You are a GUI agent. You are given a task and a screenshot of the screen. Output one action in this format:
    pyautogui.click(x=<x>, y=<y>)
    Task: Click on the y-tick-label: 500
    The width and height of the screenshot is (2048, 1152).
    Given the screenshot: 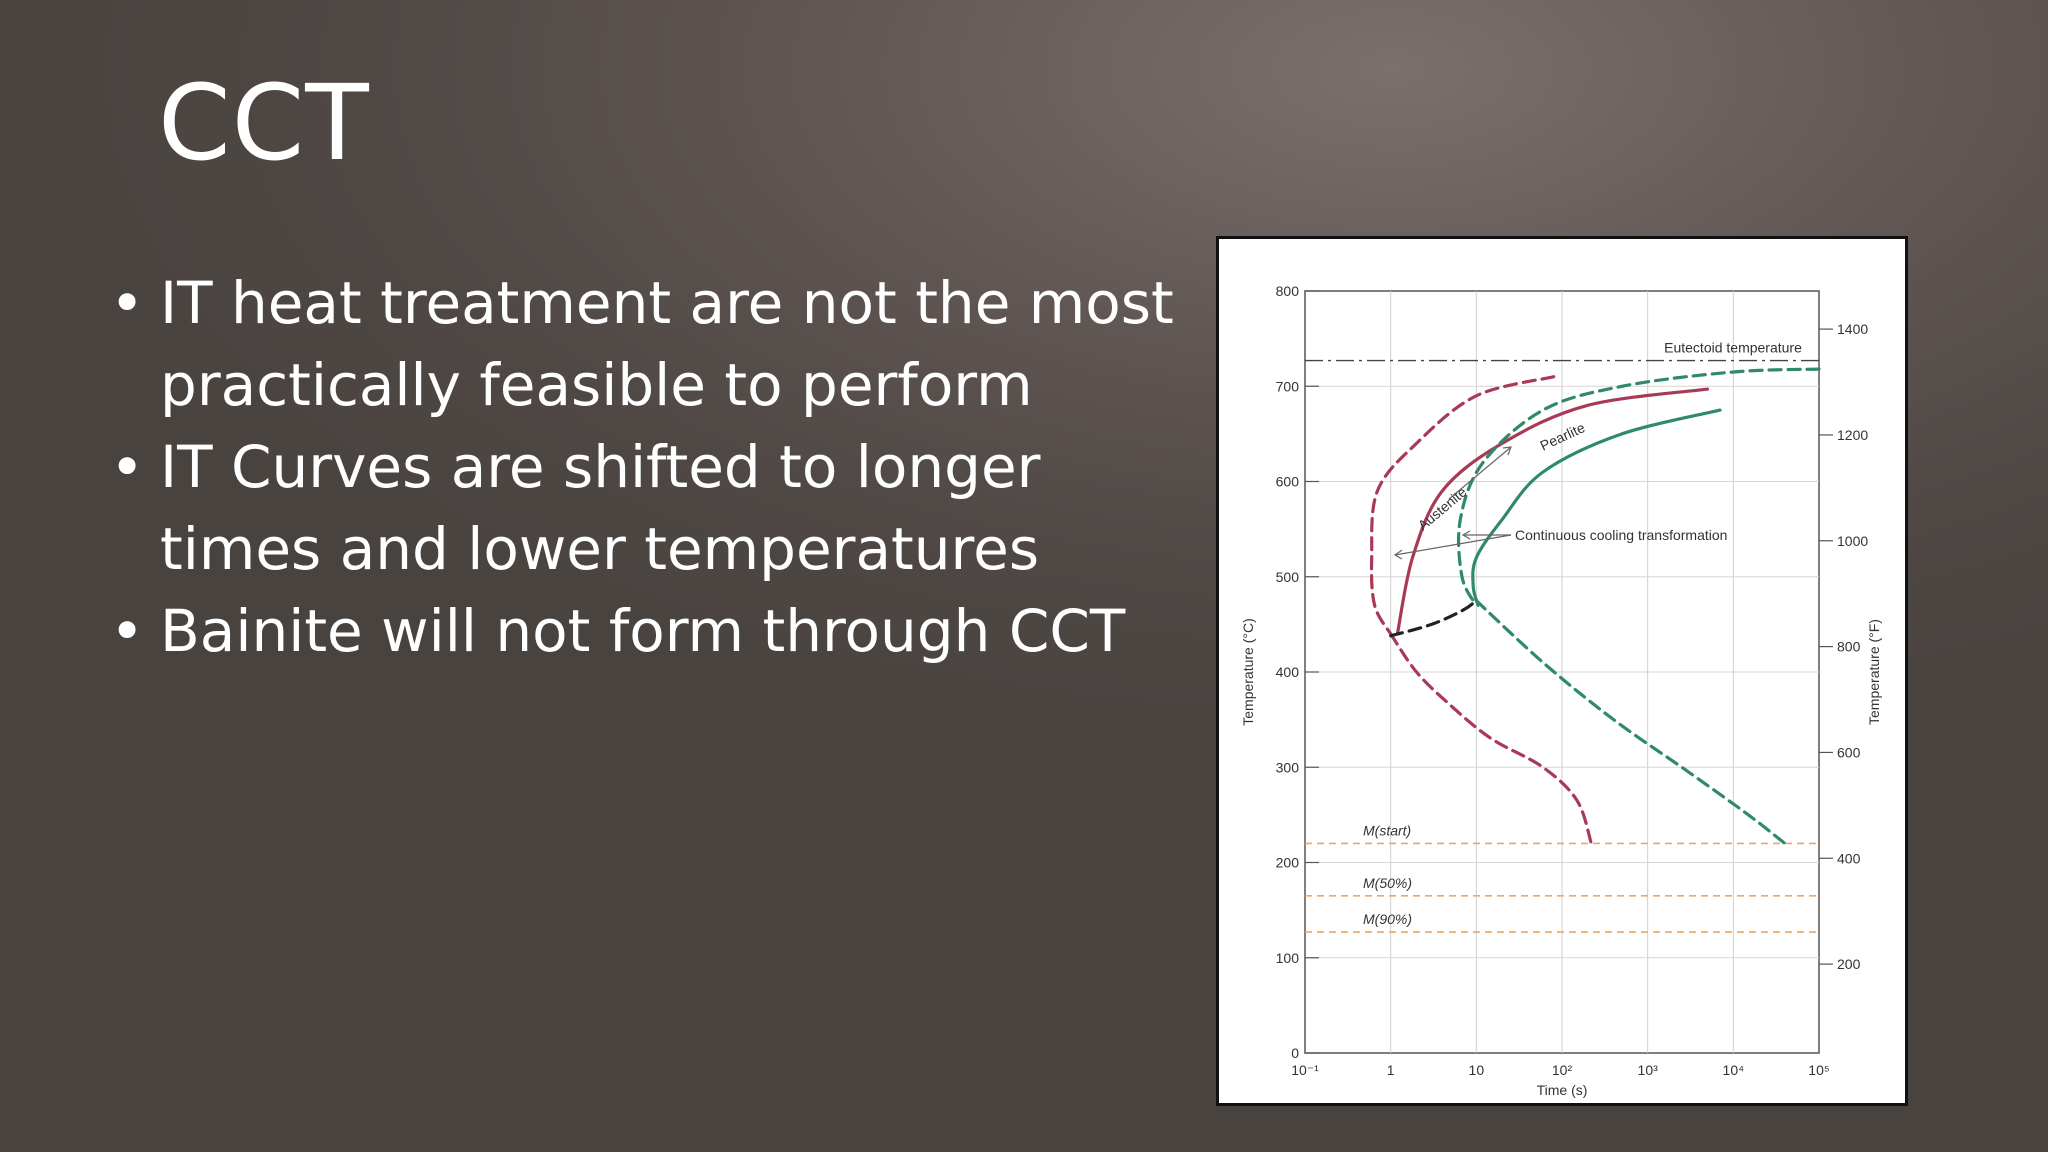 What is the action you would take?
    pyautogui.click(x=1288, y=577)
    